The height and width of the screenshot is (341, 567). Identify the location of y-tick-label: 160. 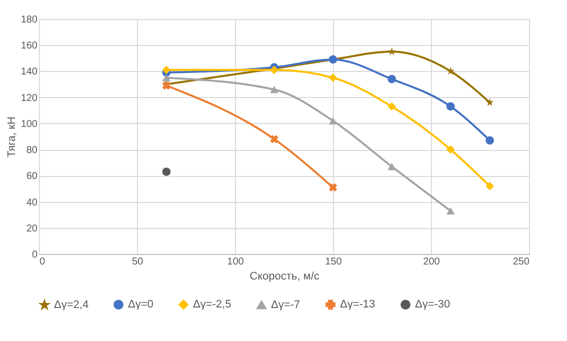
(29, 46).